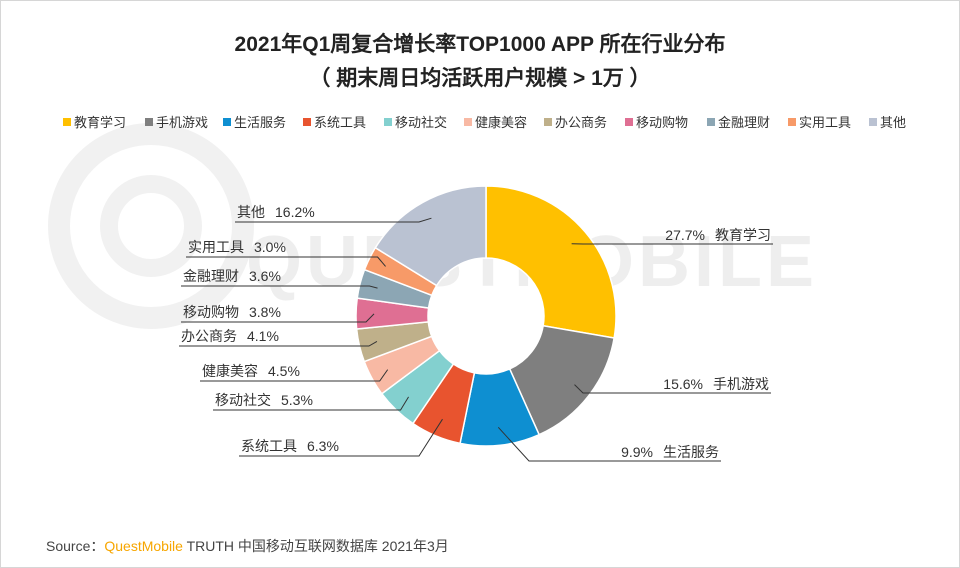 This screenshot has width=960, height=568. What do you see at coordinates (825, 122) in the screenshot?
I see `legend-label-10: 实用工具` at bounding box center [825, 122].